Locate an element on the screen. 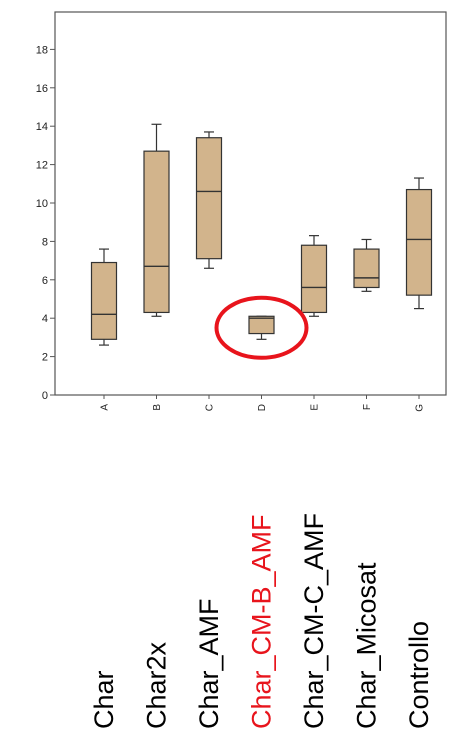 This screenshot has height=731, width=449. box-A is located at coordinates (104, 297).